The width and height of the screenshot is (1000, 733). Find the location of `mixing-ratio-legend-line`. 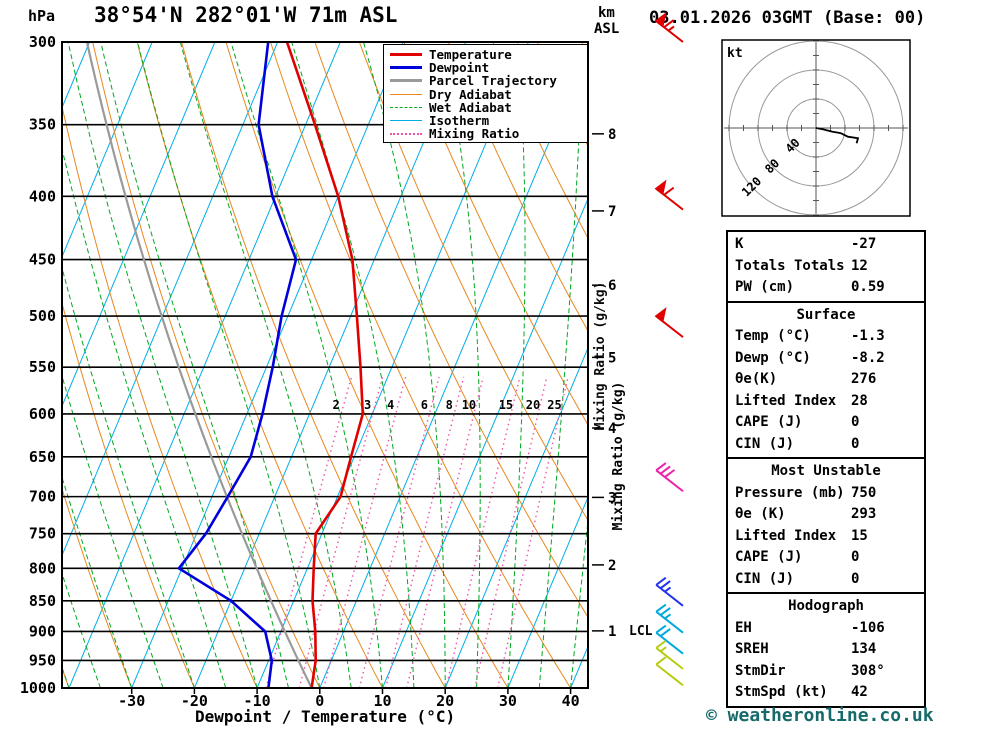

mixing-ratio-legend-line is located at coordinates (406, 133).